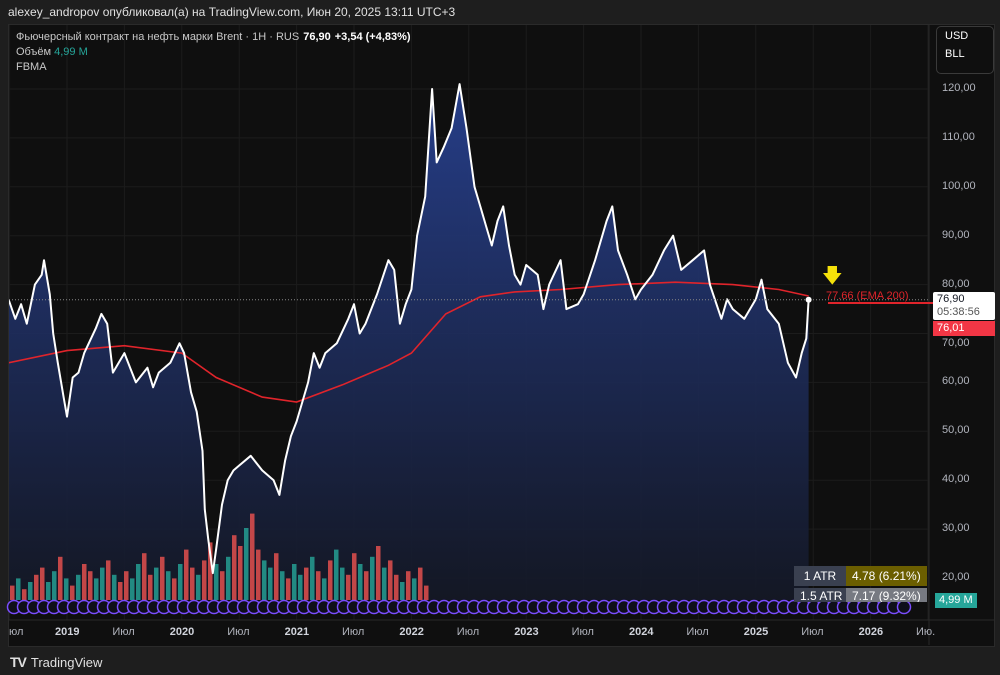 This screenshot has height=675, width=1000. I want to click on price-tick-label: 90,00, so click(956, 234).